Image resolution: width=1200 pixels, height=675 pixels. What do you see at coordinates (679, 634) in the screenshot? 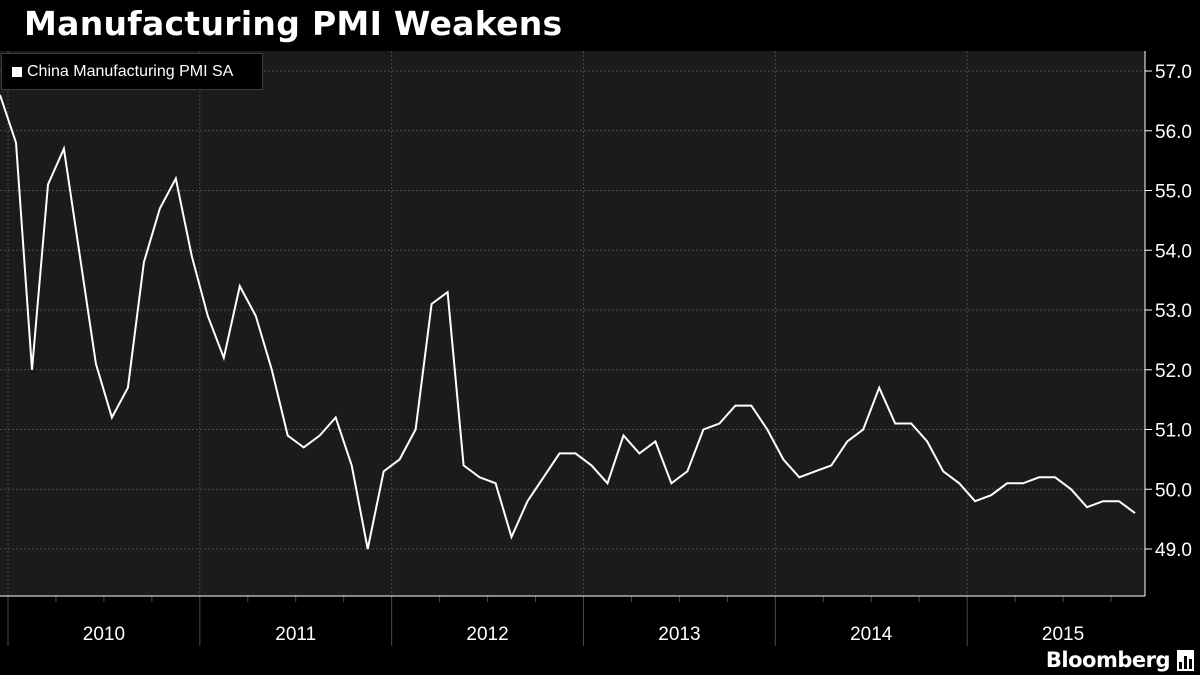
I see `x-tick-label: 2013` at bounding box center [679, 634].